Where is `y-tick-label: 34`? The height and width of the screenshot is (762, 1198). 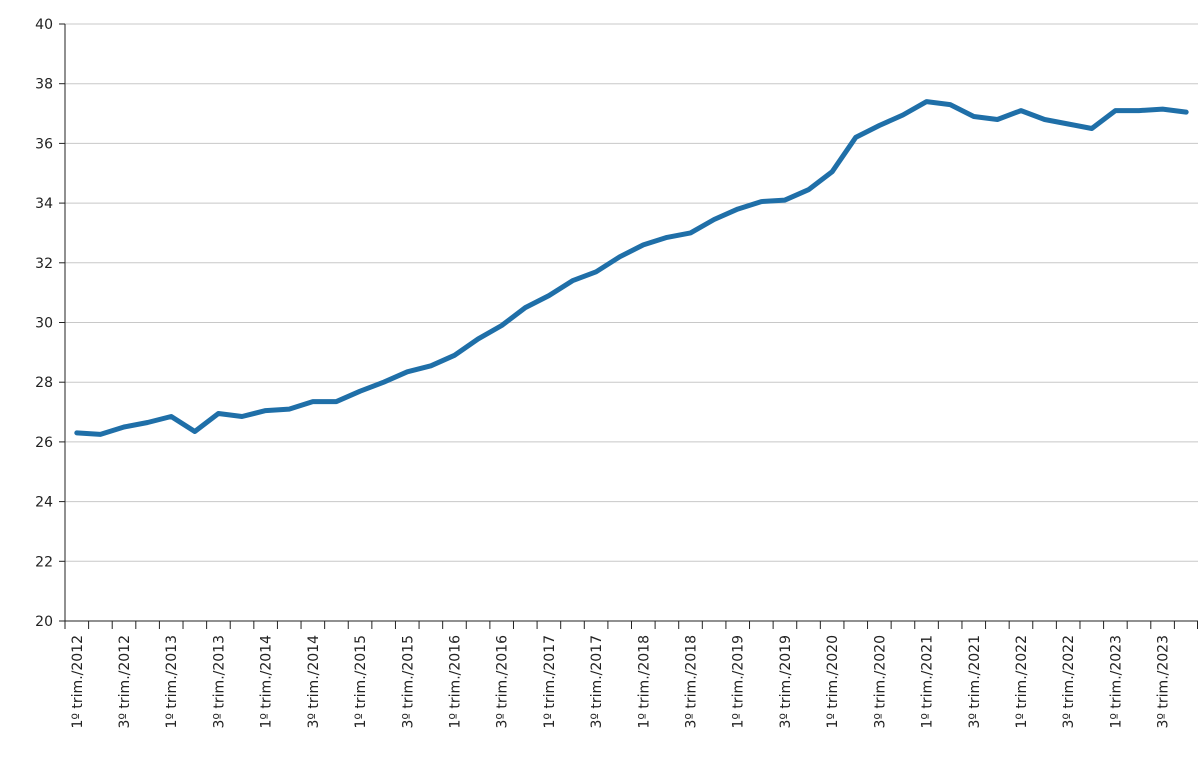 y-tick-label: 34 is located at coordinates (44, 204).